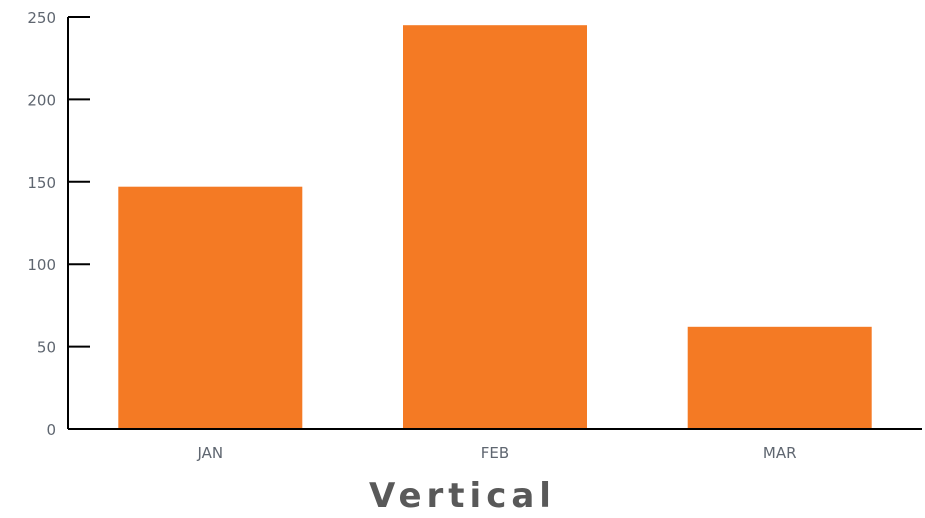 Image resolution: width=925 pixels, height=518 pixels. What do you see at coordinates (495, 453) in the screenshot?
I see `x-tick-label-feb: FEB` at bounding box center [495, 453].